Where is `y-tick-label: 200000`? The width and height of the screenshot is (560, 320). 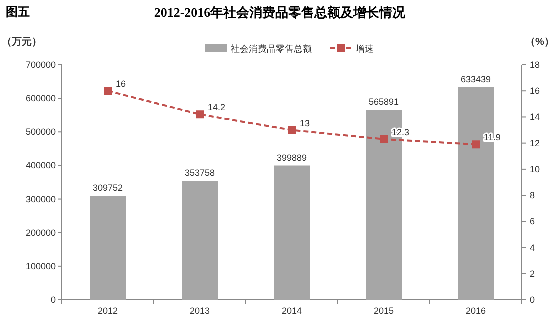 y-tick-label: 200000 is located at coordinates (41, 233).